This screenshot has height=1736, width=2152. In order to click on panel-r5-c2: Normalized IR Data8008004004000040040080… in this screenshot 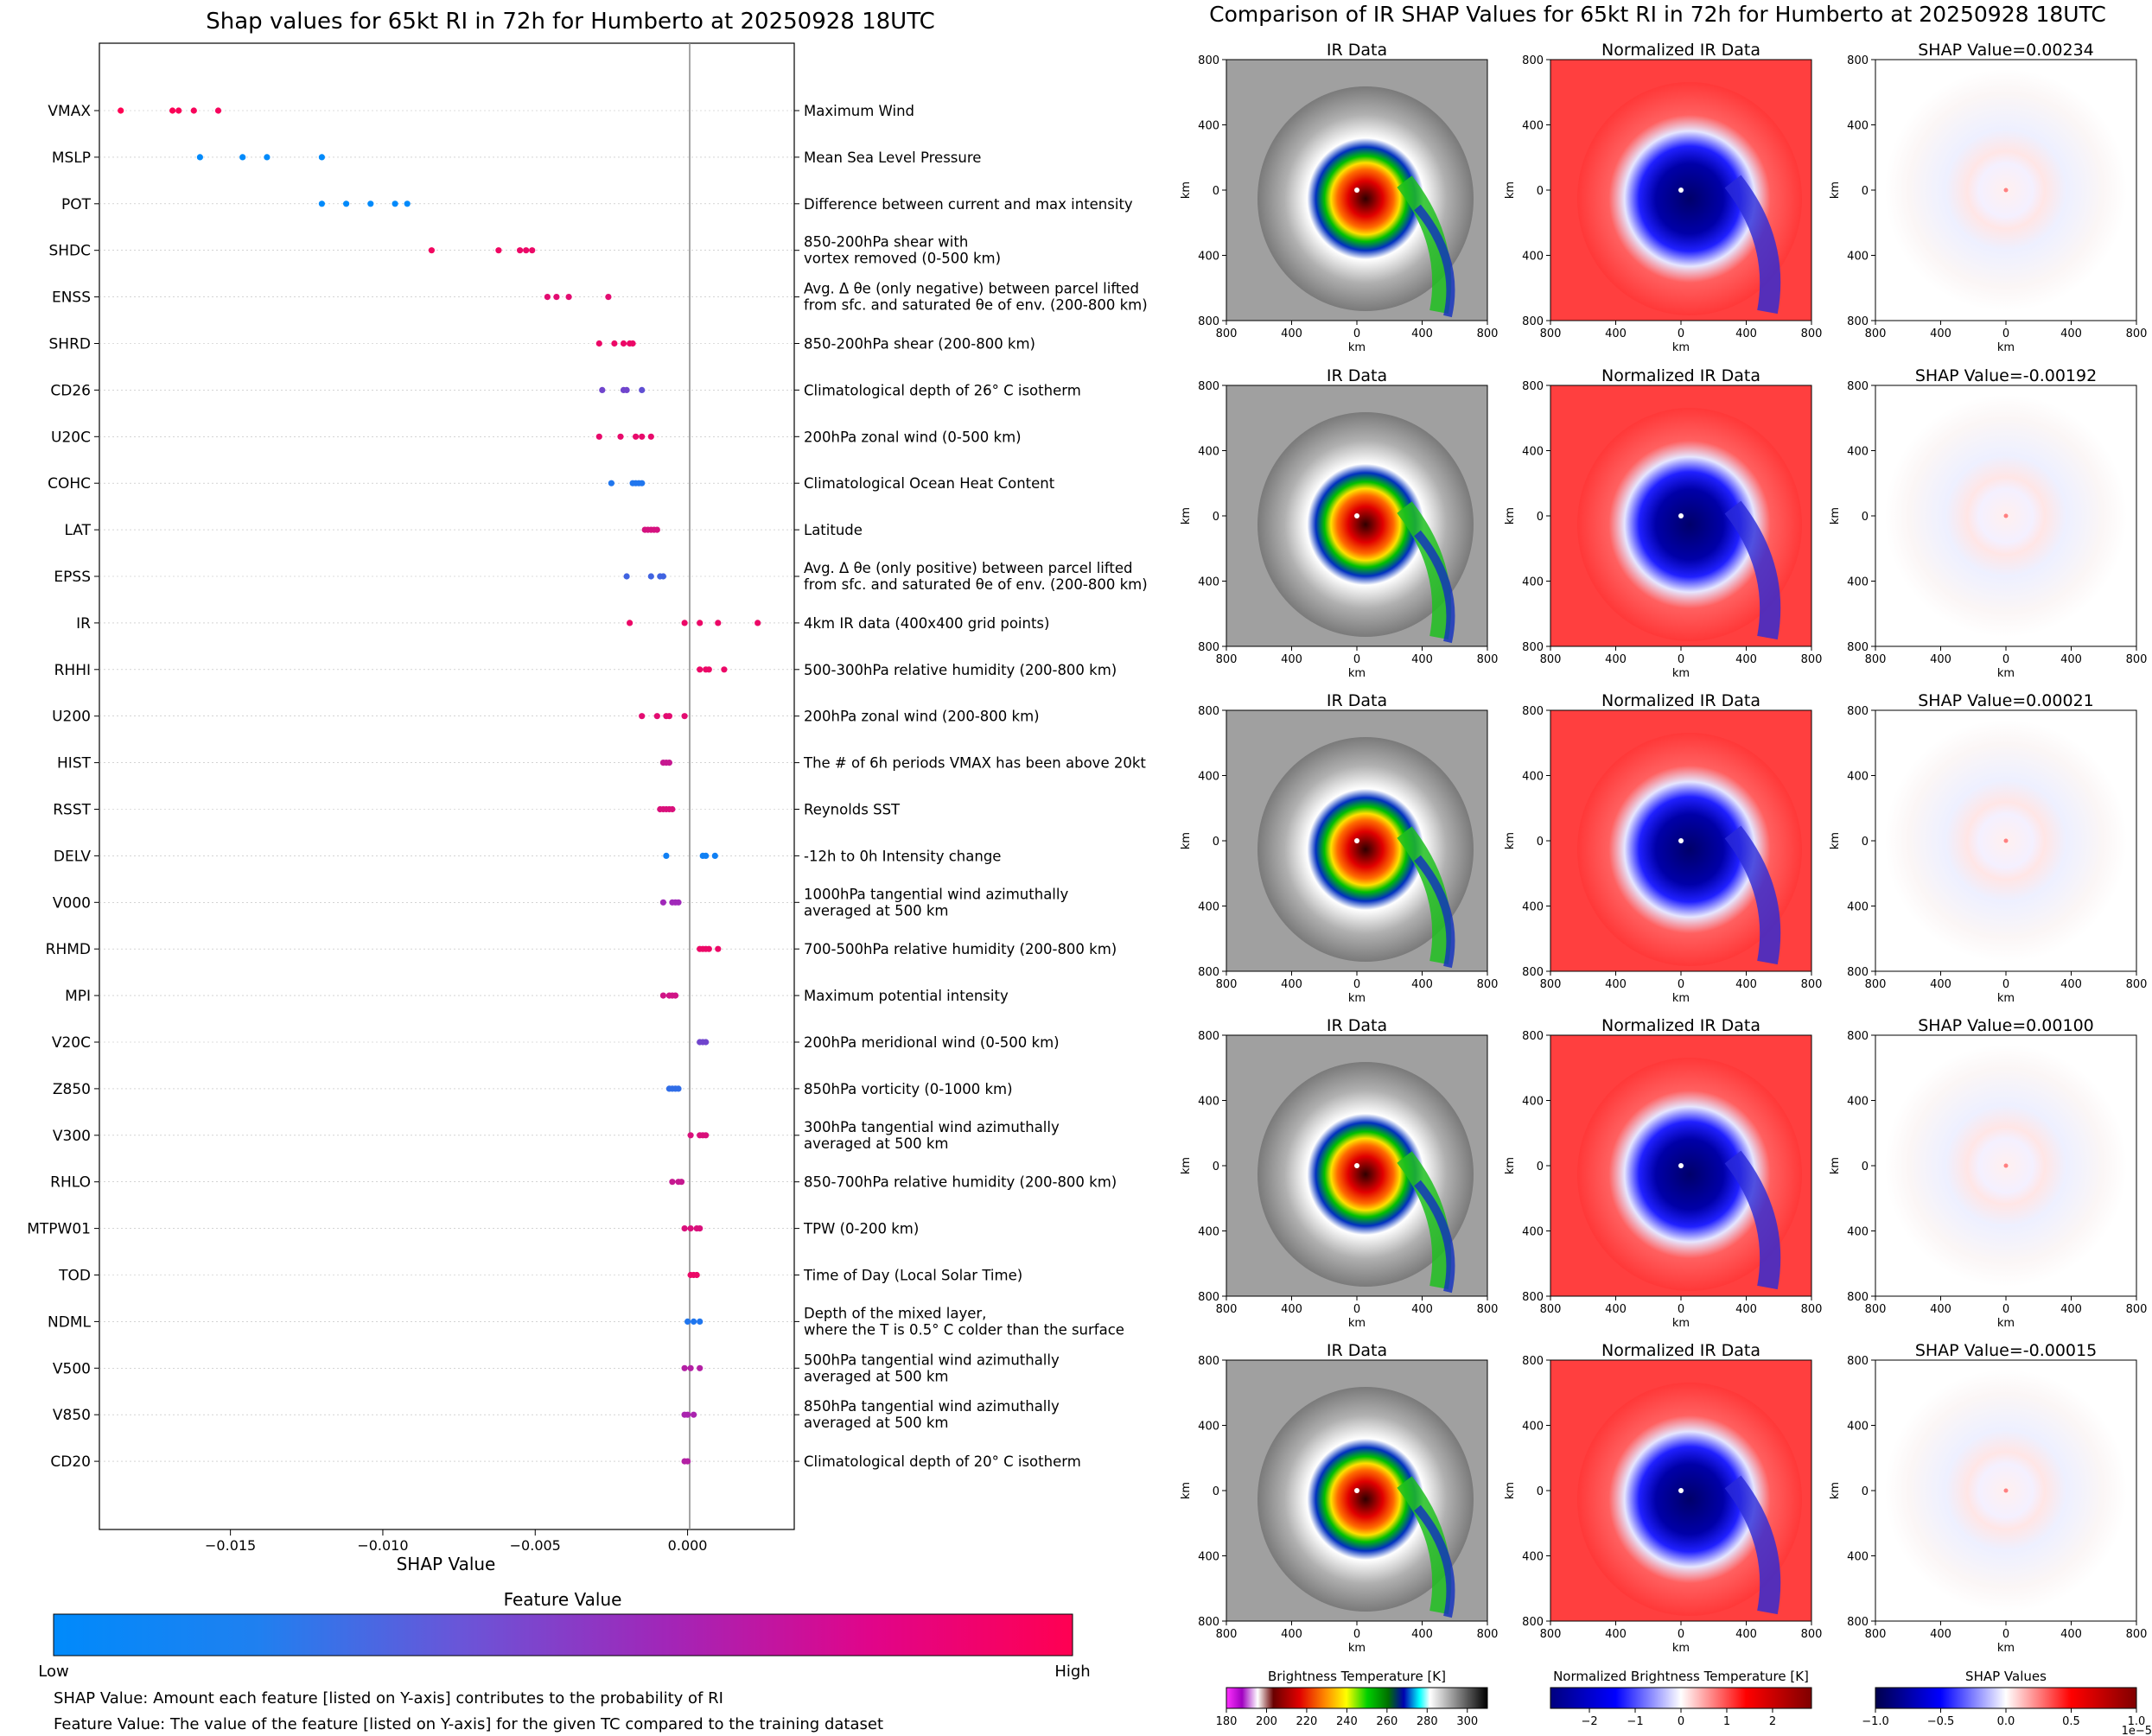, I will do `click(1663, 1498)`.